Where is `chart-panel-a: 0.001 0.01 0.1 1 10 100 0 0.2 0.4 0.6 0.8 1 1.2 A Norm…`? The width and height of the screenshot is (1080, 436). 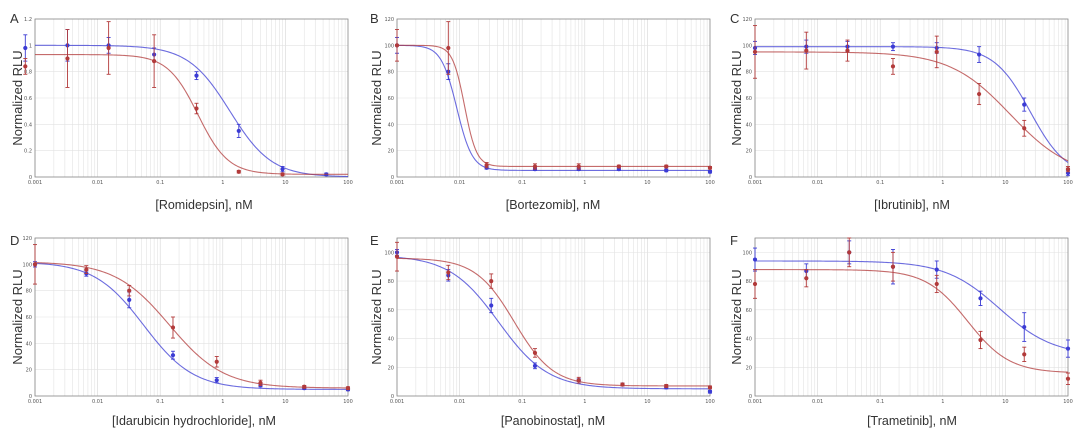
chart-panel-a: 0.001 0.01 0.1 1 10 100 0 0.2 0.4 0.6 0.8 1 1.2 A Norm… is located at coordinates (181, 111).